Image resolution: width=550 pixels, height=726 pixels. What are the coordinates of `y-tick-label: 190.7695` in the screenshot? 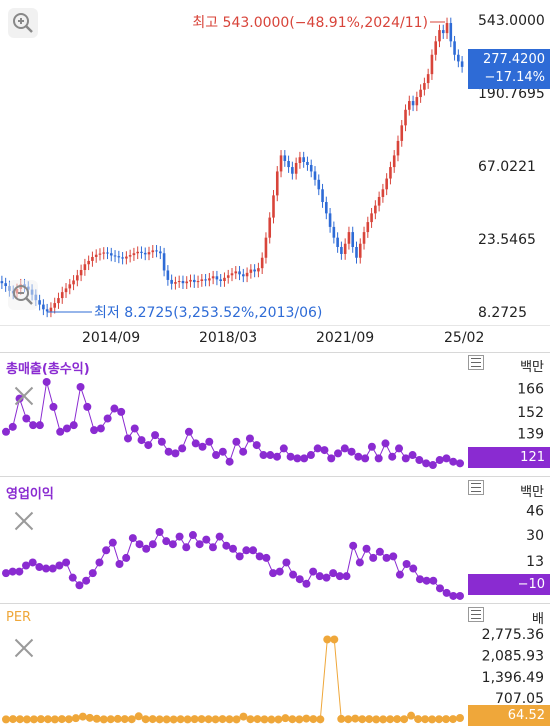 It's located at (511, 94).